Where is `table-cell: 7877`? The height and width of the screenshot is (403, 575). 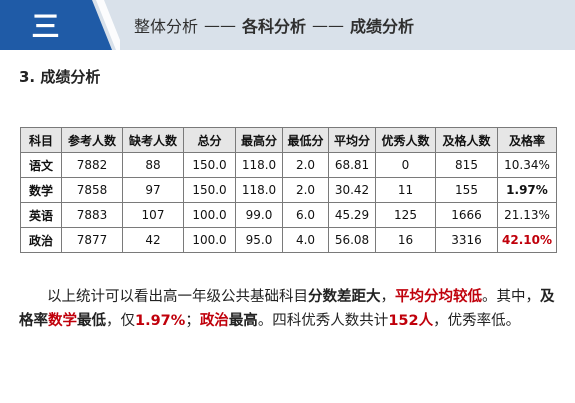
table-cell: 7877 is located at coordinates (92, 240).